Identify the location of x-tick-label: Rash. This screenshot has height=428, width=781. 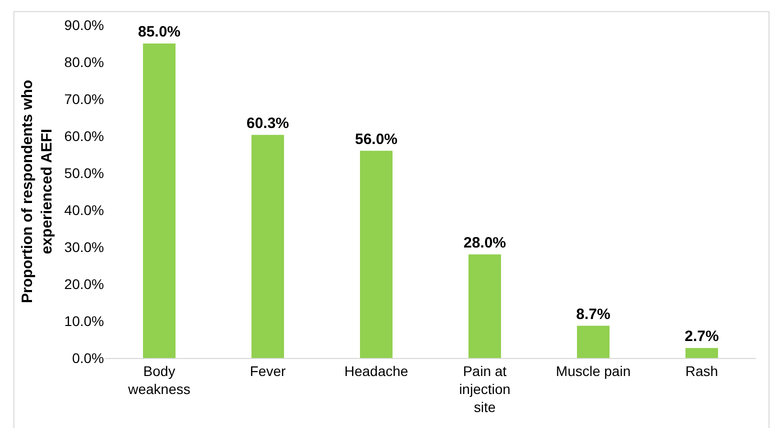
(701, 370).